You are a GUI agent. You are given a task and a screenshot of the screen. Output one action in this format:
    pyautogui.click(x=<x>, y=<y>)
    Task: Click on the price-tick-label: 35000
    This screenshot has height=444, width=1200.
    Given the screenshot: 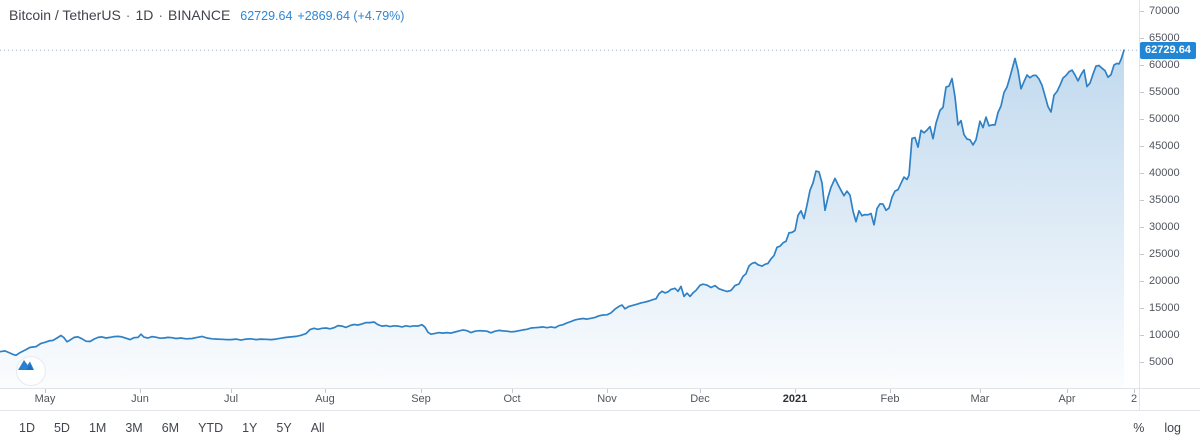 What is the action you would take?
    pyautogui.click(x=1164, y=200)
    